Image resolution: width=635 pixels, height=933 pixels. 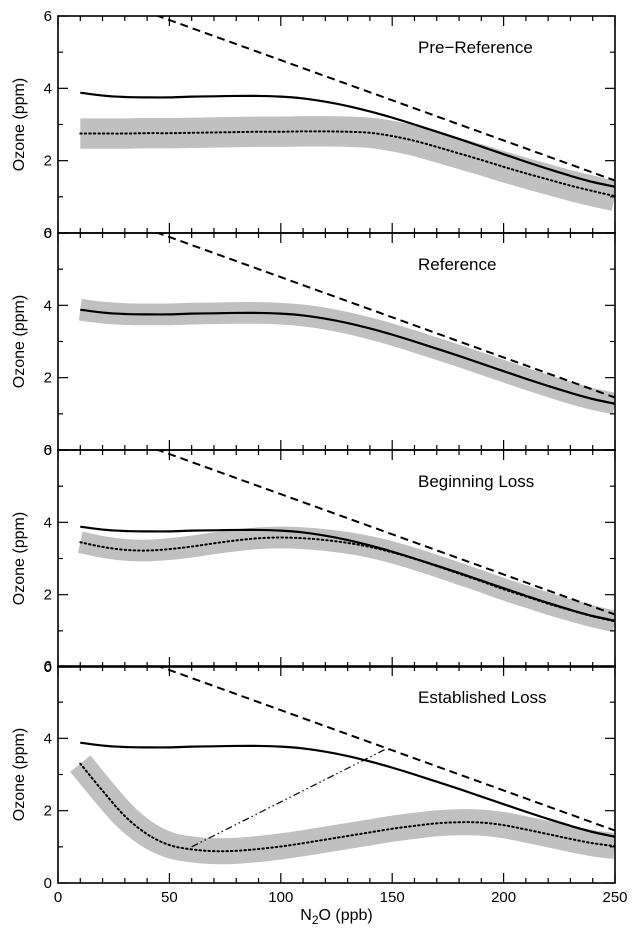 I want to click on panel-title: Beginning Loss, so click(x=476, y=481).